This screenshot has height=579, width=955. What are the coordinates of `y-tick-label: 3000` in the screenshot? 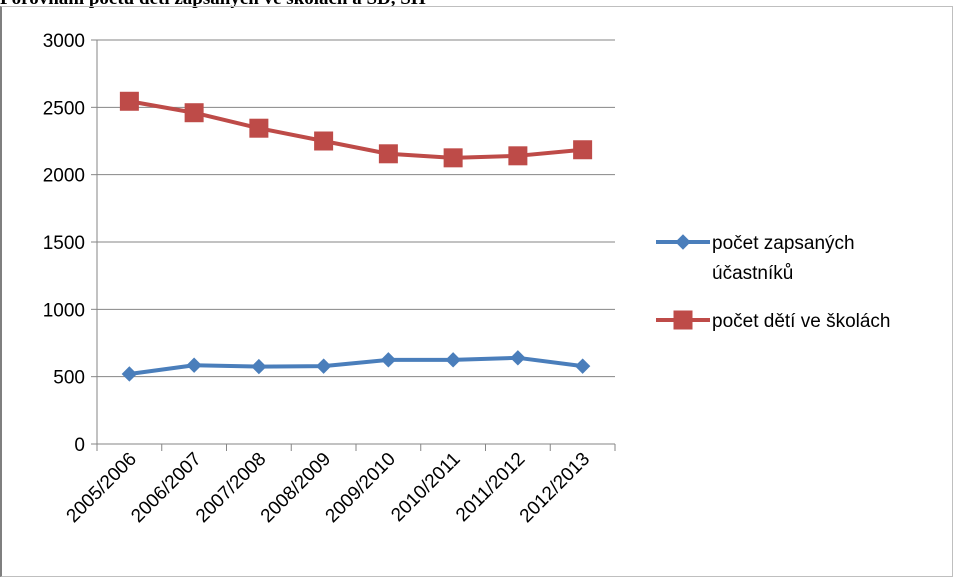 It's located at (64, 41).